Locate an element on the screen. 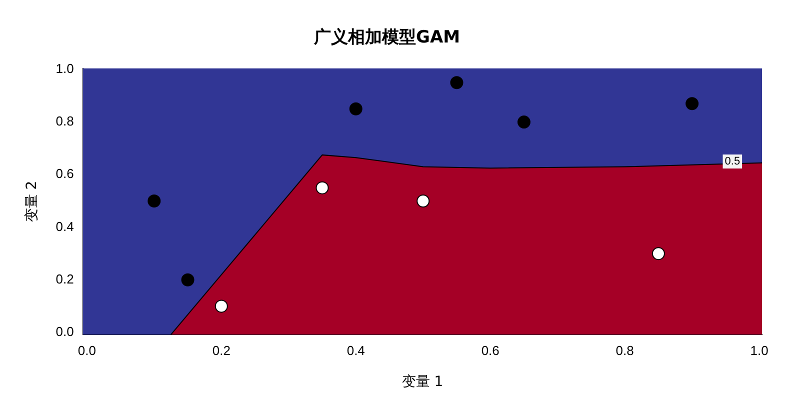  y-tick-label: 0.2 is located at coordinates (65, 278).